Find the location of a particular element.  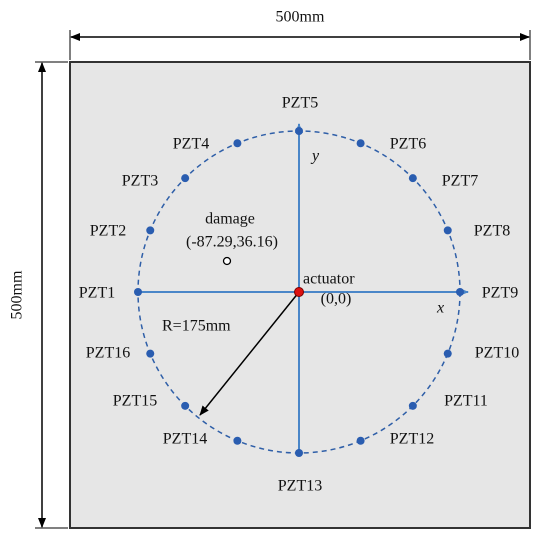

sensor-label: PZT6 is located at coordinates (408, 144).